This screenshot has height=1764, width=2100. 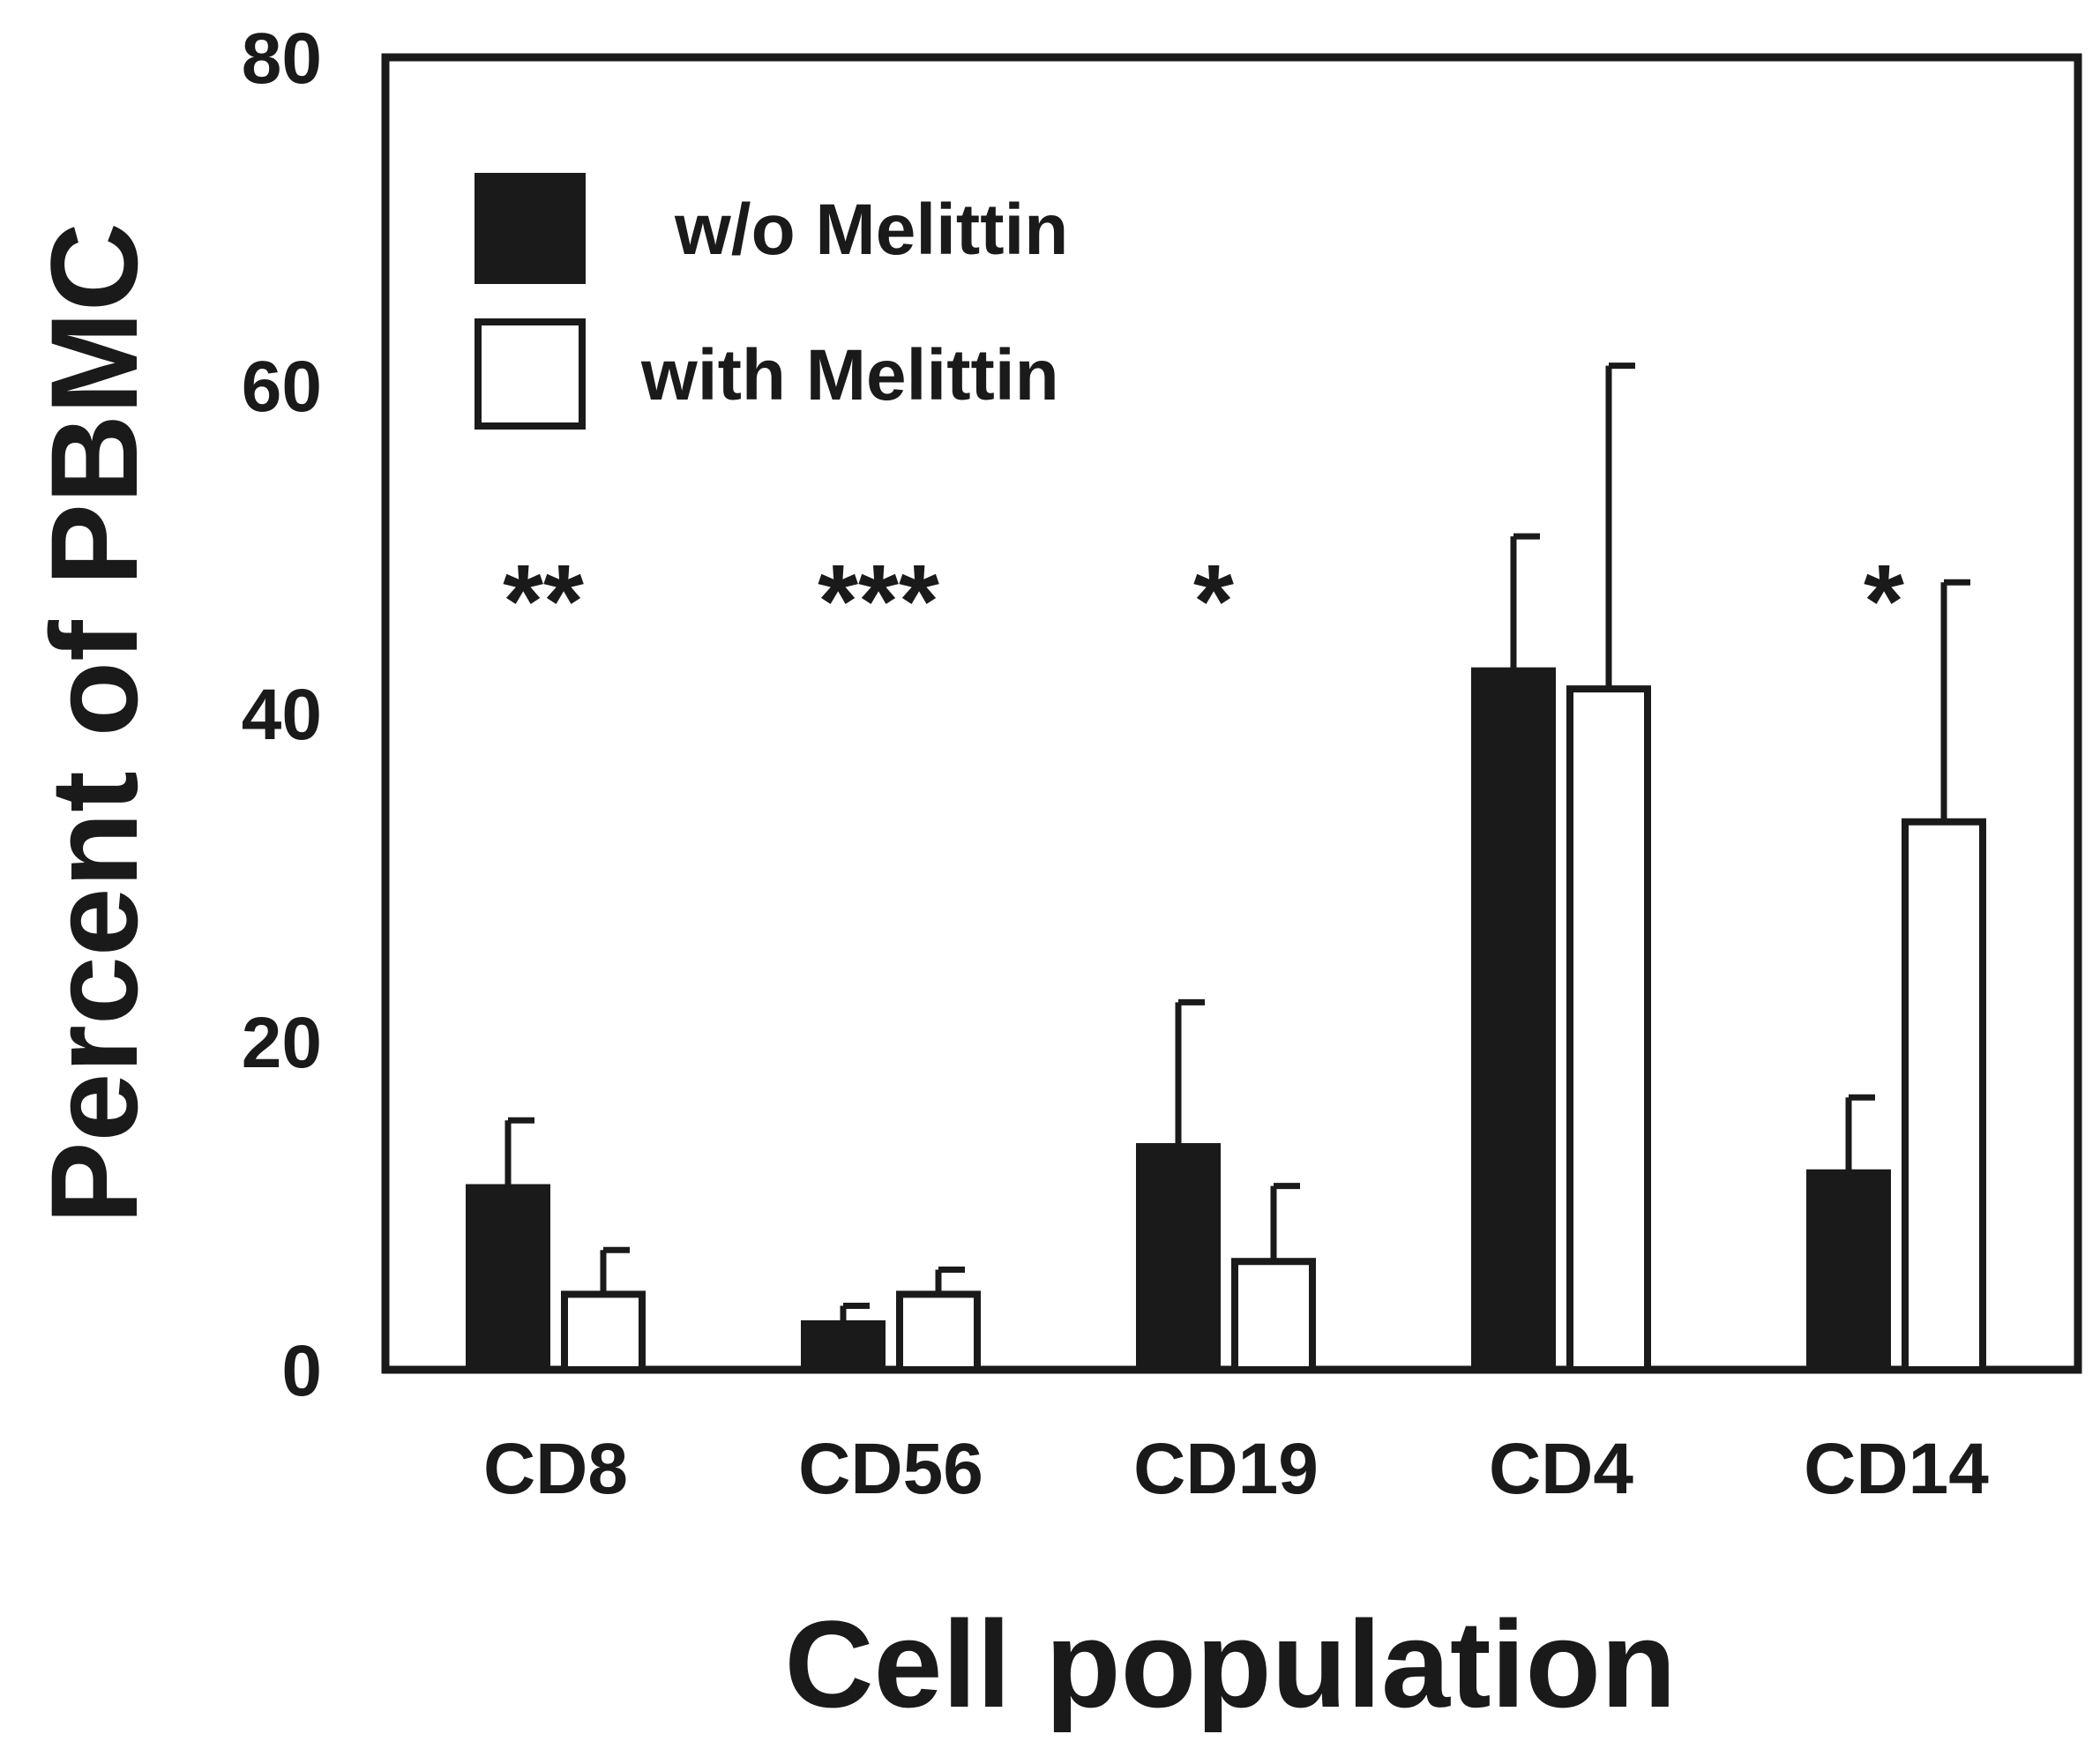 What do you see at coordinates (282, 59) in the screenshot?
I see `y-tick-label: 80` at bounding box center [282, 59].